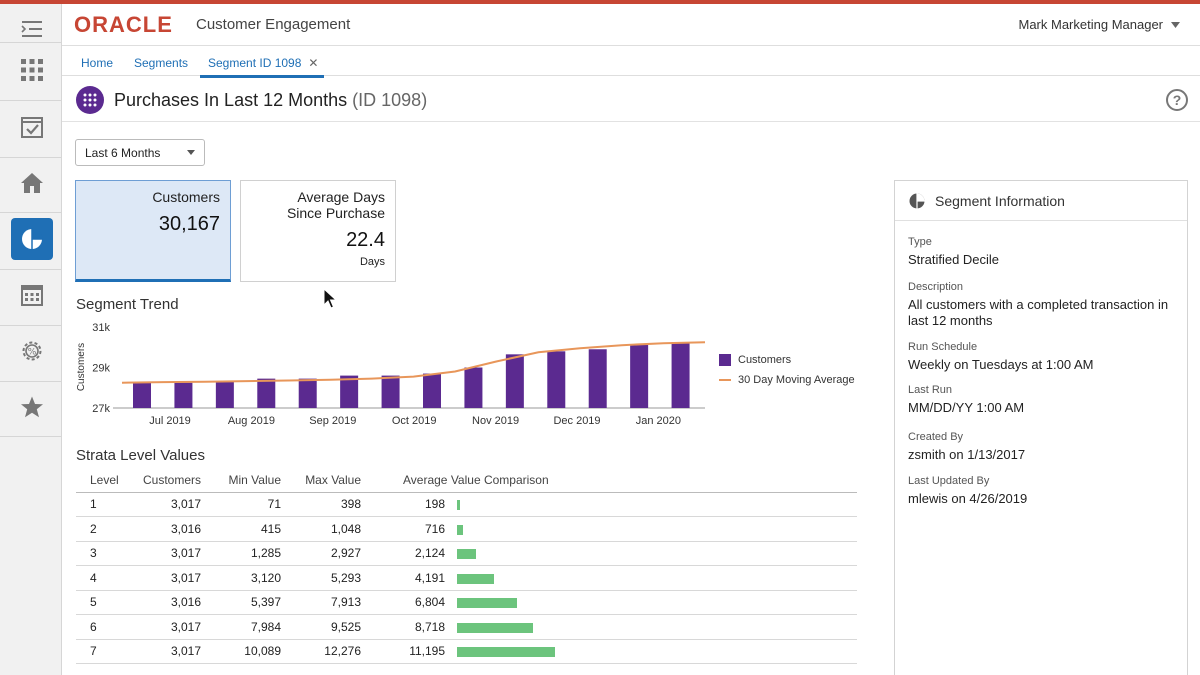 This screenshot has width=1200, height=675. Describe the element at coordinates (930, 390) in the screenshot. I see `info-label: Last Run` at that location.